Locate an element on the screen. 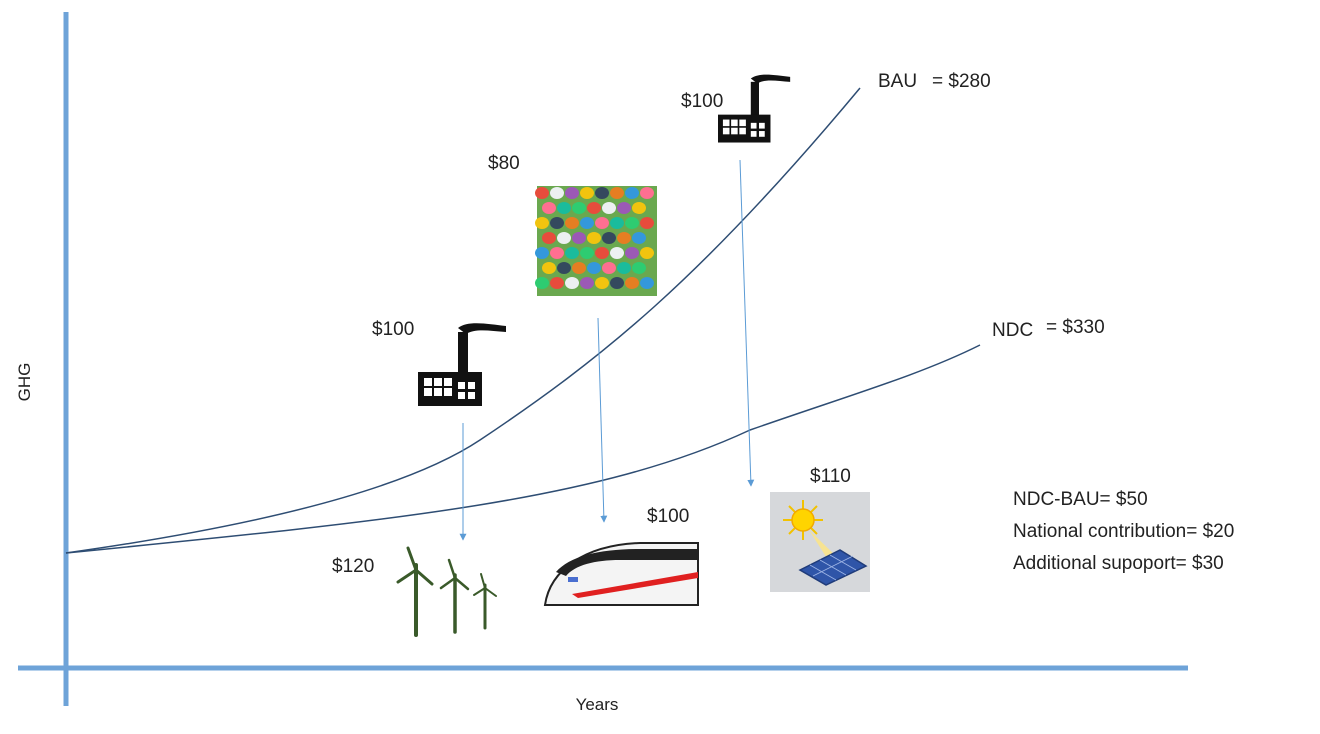  ndc-curve-label: NDC is located at coordinates (1012, 330).